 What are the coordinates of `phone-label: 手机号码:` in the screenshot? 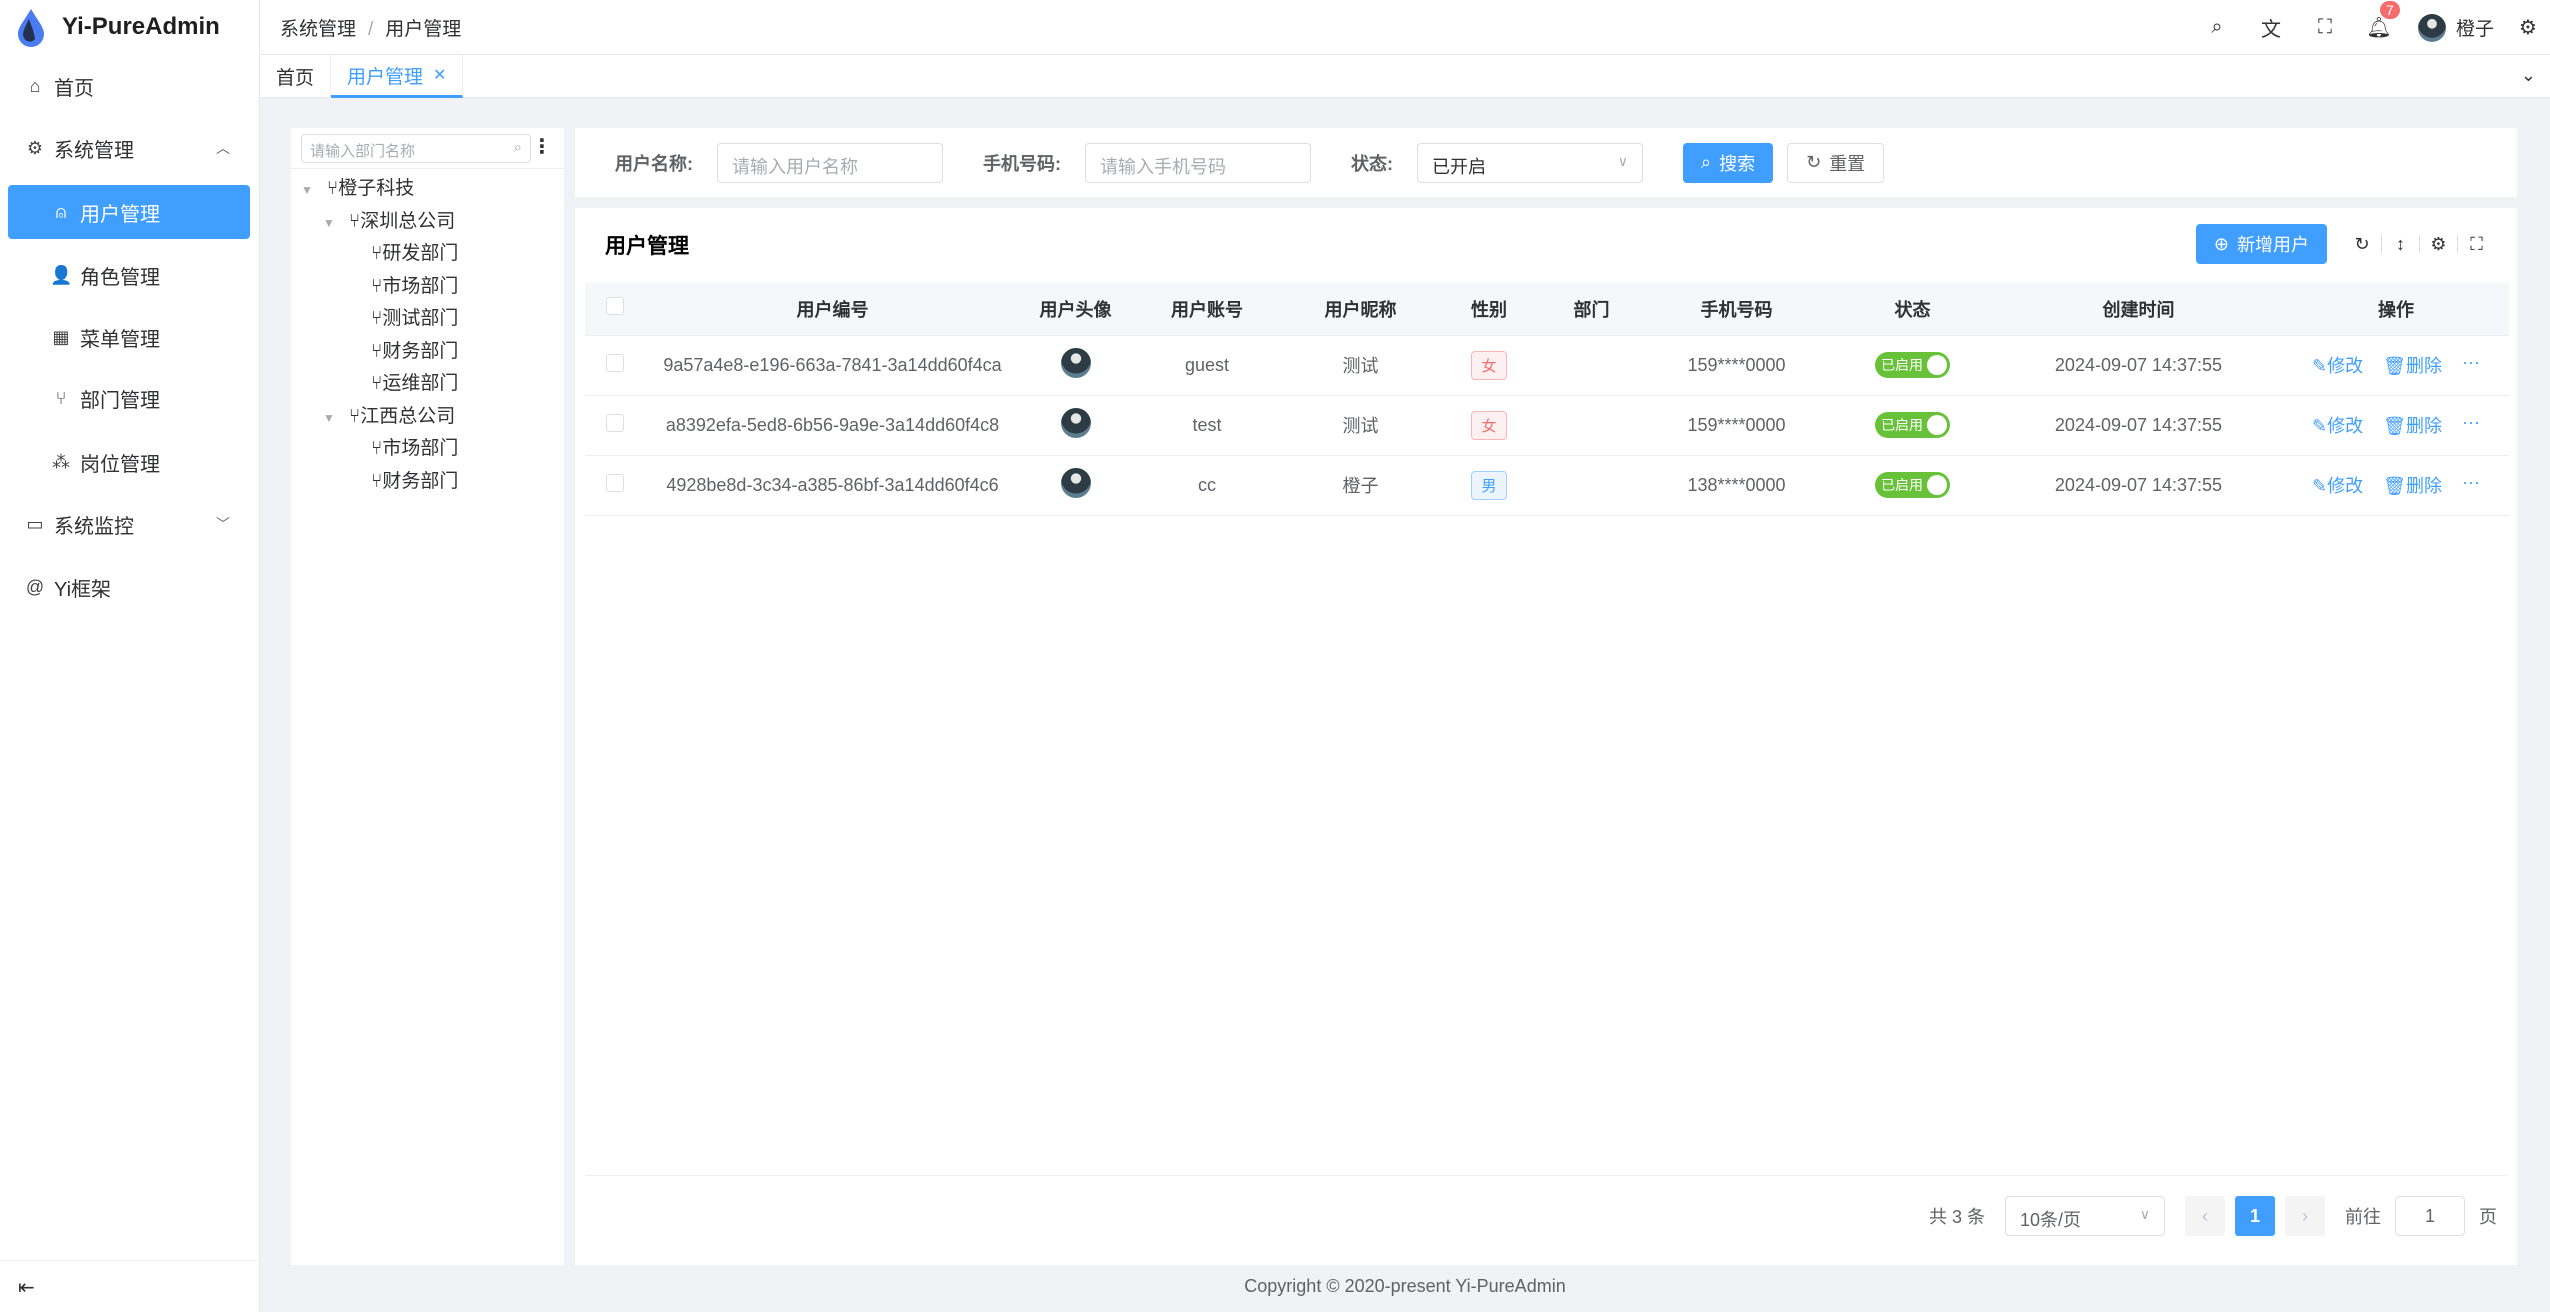 It's located at (1022, 163).